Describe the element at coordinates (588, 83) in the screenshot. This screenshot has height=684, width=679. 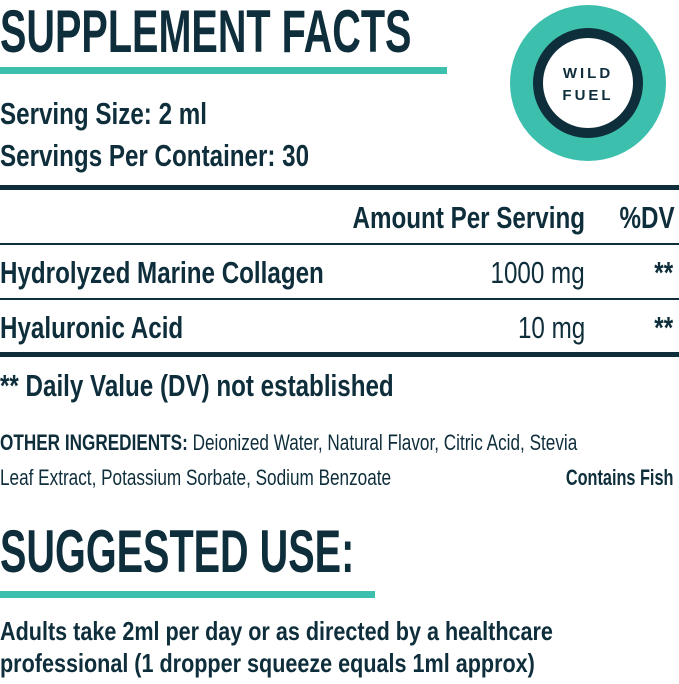
I see `logo: WILD FUEL` at that location.